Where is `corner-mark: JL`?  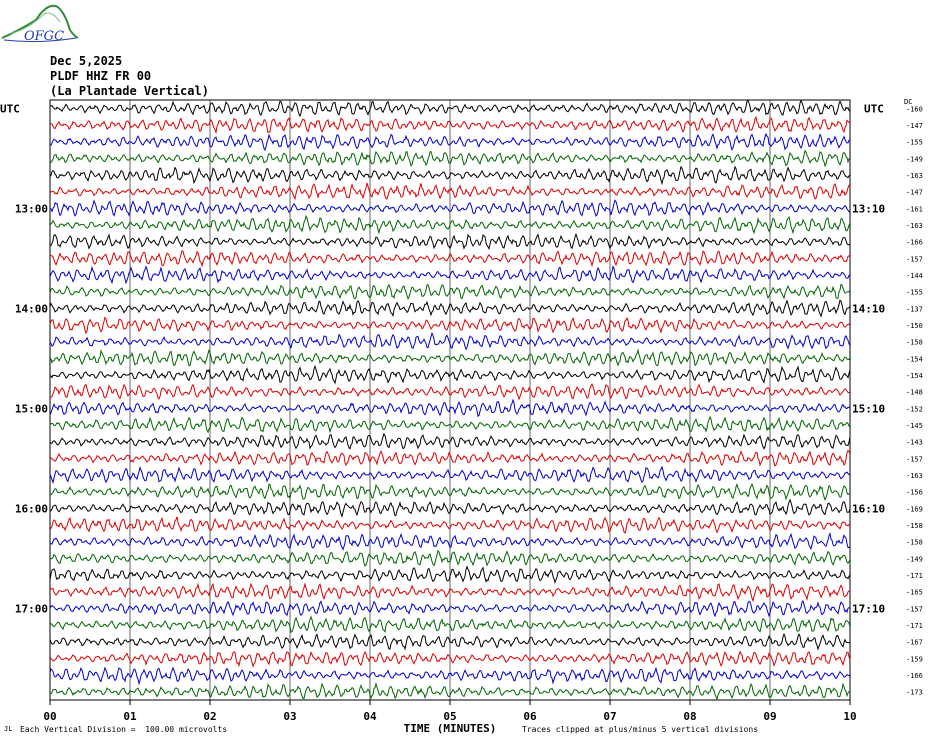
corner-mark: JL is located at coordinates (8, 729).